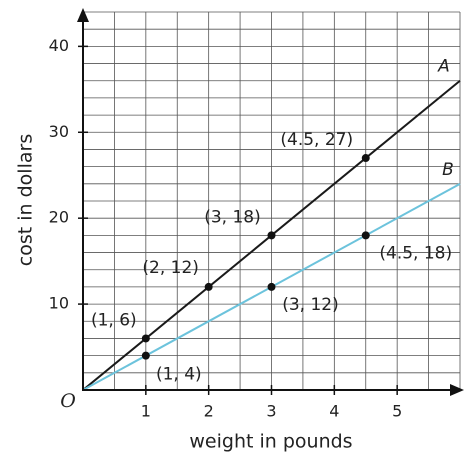 The height and width of the screenshot is (472, 466). What do you see at coordinates (397, 411) in the screenshot?
I see `x-tick-label: 5` at bounding box center [397, 411].